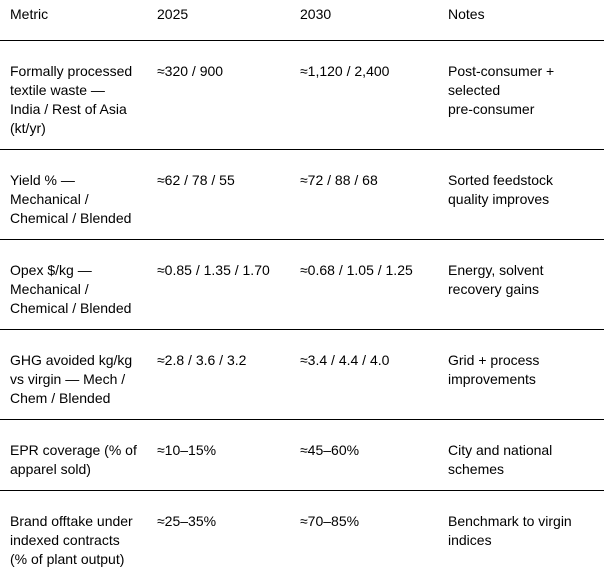 The width and height of the screenshot is (604, 582). Describe the element at coordinates (521, 95) in the screenshot. I see `notes-cell: Post-consumer + selected pre-consumer` at that location.